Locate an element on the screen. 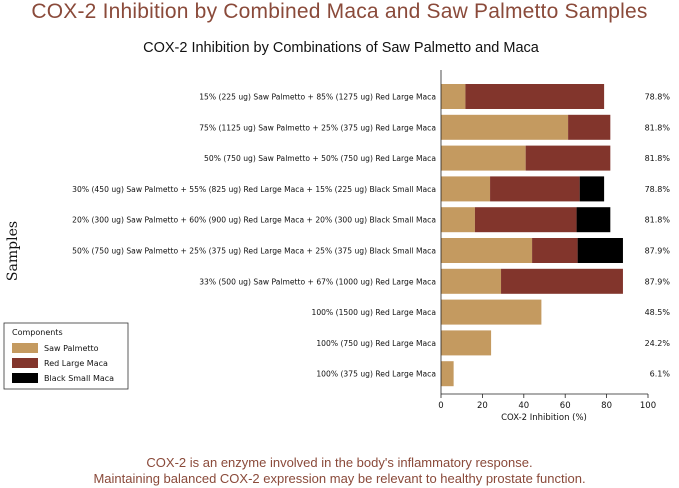 The width and height of the screenshot is (679, 488). legend-label: Saw Palmetto is located at coordinates (71, 348).